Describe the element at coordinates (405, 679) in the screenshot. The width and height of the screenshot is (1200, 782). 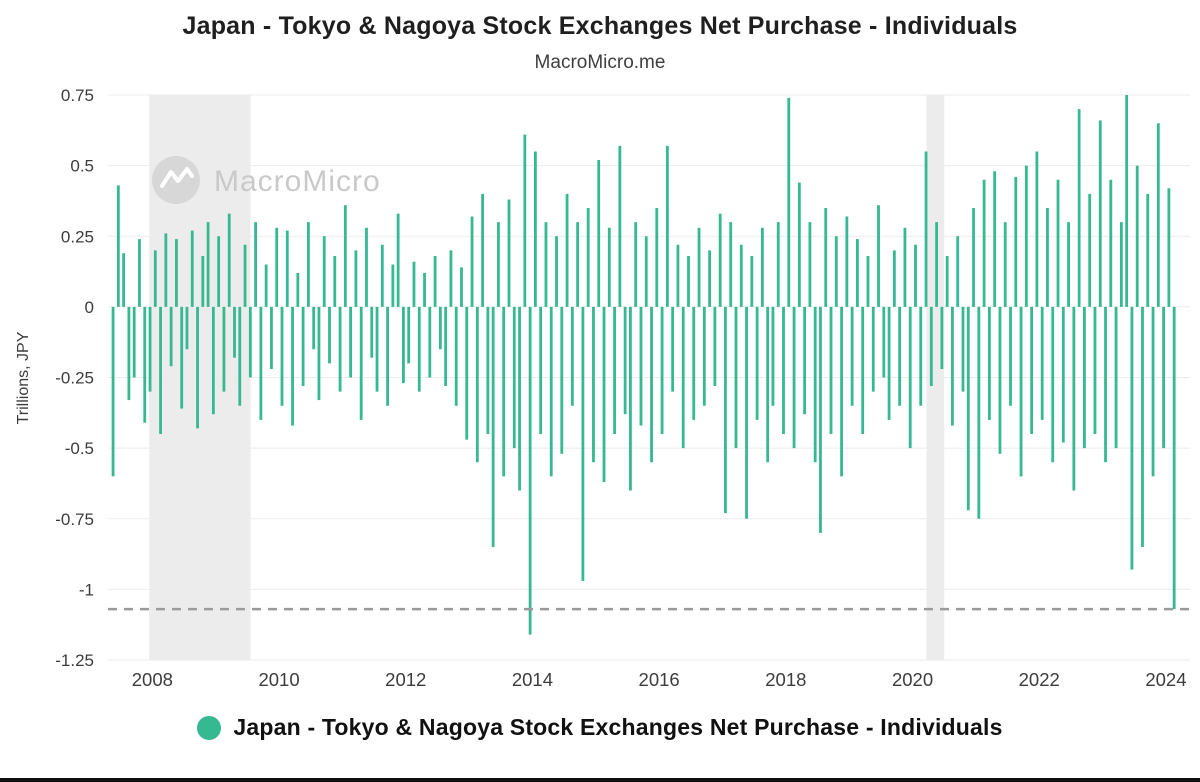
I see `x-tick-label: 2012` at that location.